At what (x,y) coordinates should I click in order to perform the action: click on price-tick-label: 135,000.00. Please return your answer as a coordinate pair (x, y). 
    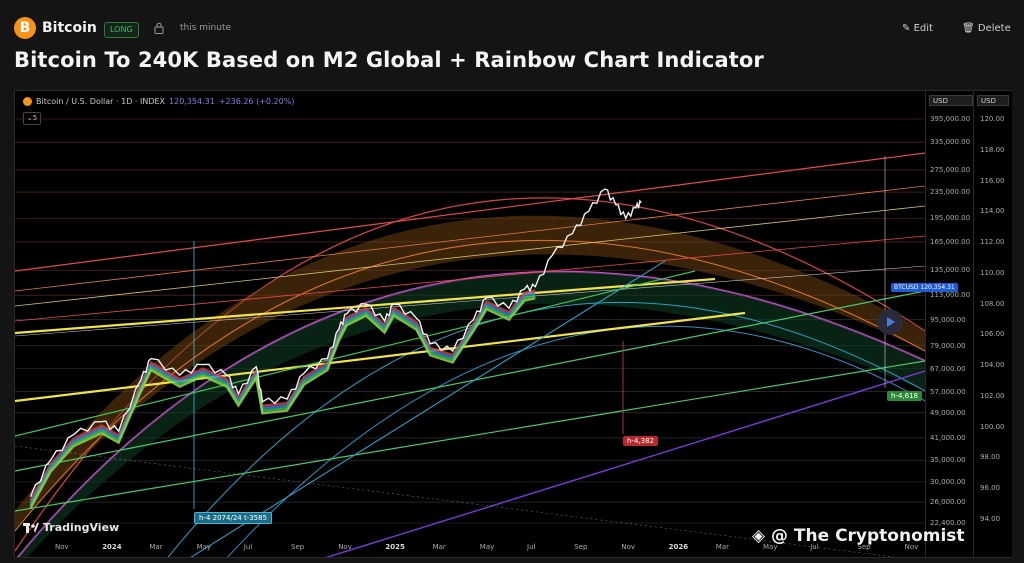
    Looking at the image, I should click on (950, 270).